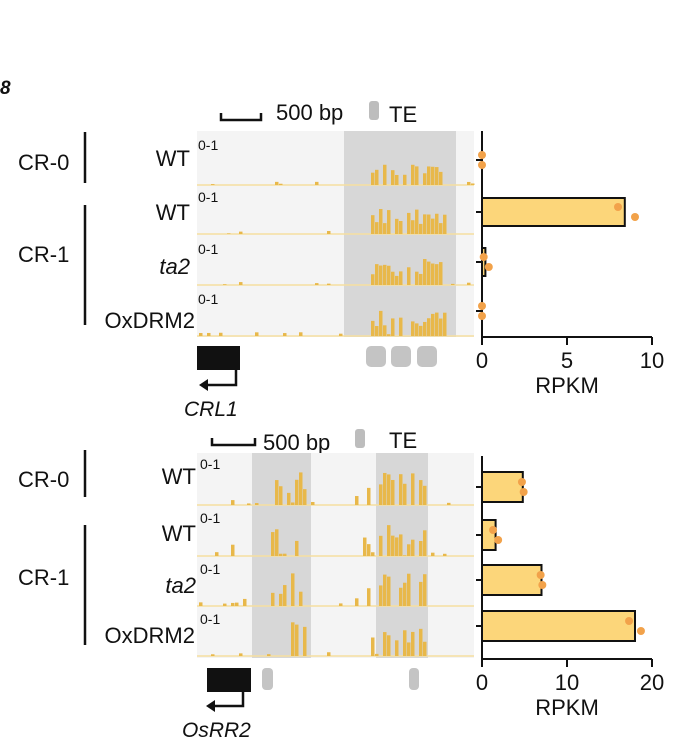 Image resolution: width=693 pixels, height=754 pixels. Describe the element at coordinates (179, 476) in the screenshot. I see `row-label: WT` at that location.